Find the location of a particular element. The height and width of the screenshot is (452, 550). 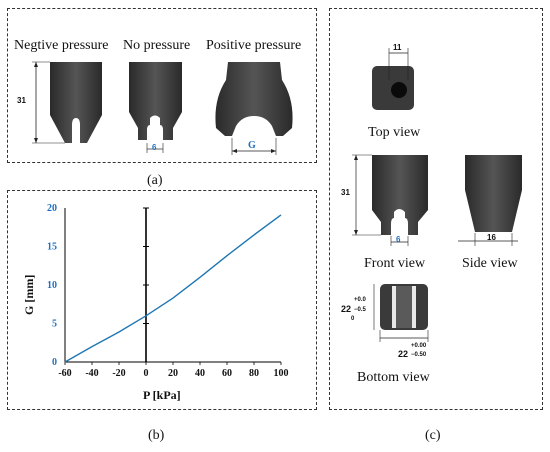

x-tick-label: -20 is located at coordinates (118, 373).